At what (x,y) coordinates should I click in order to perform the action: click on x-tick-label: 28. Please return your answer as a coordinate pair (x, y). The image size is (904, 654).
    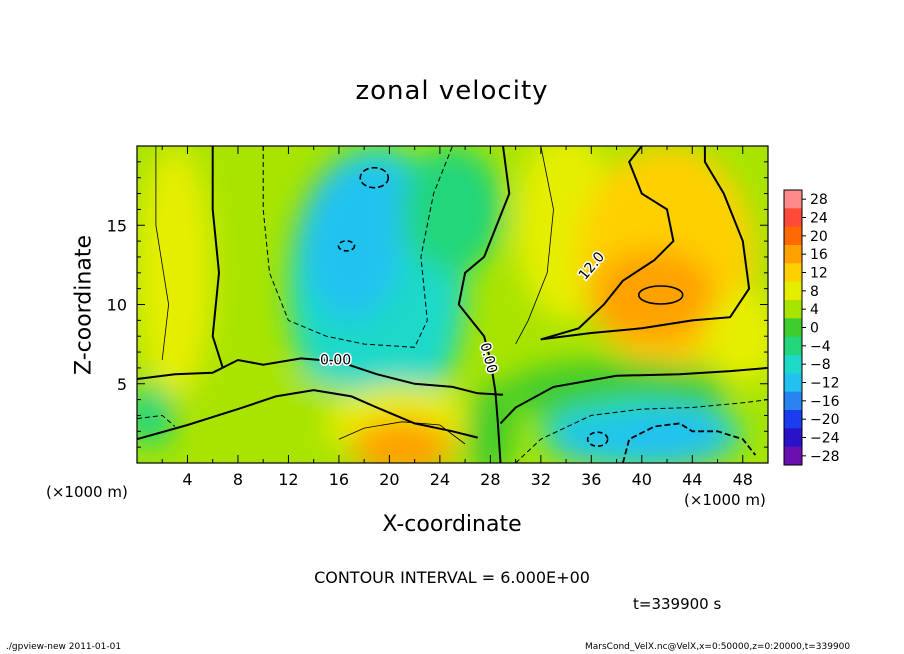
    Looking at the image, I should click on (490, 479).